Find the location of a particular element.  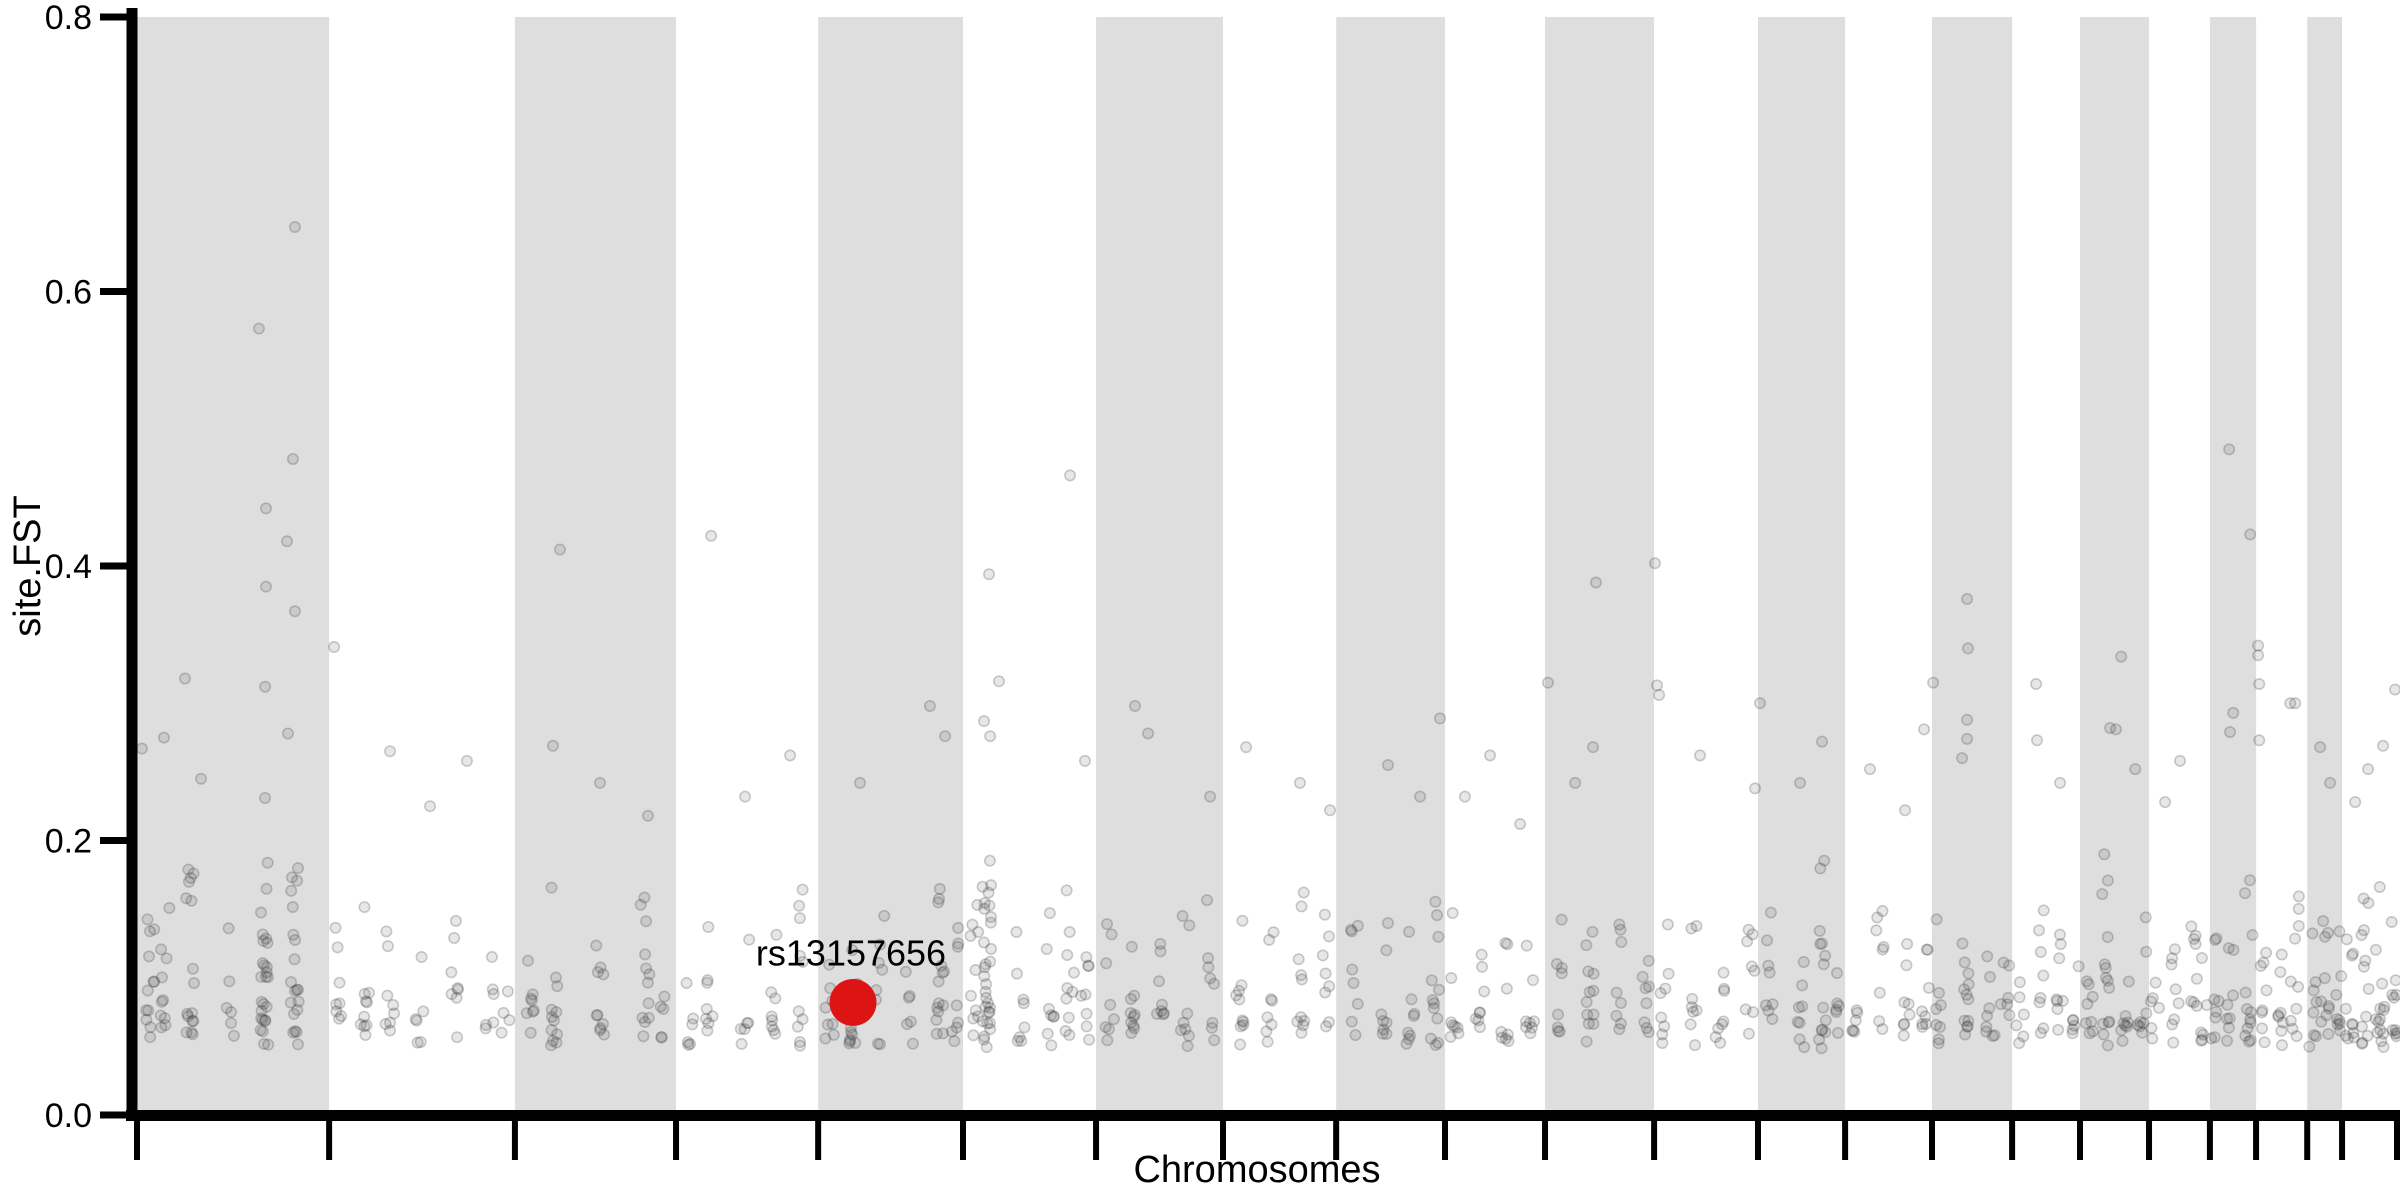

y-axis-ticks: 0.0 0.2 0.4 0.6 0.8 is located at coordinates (86, 567).